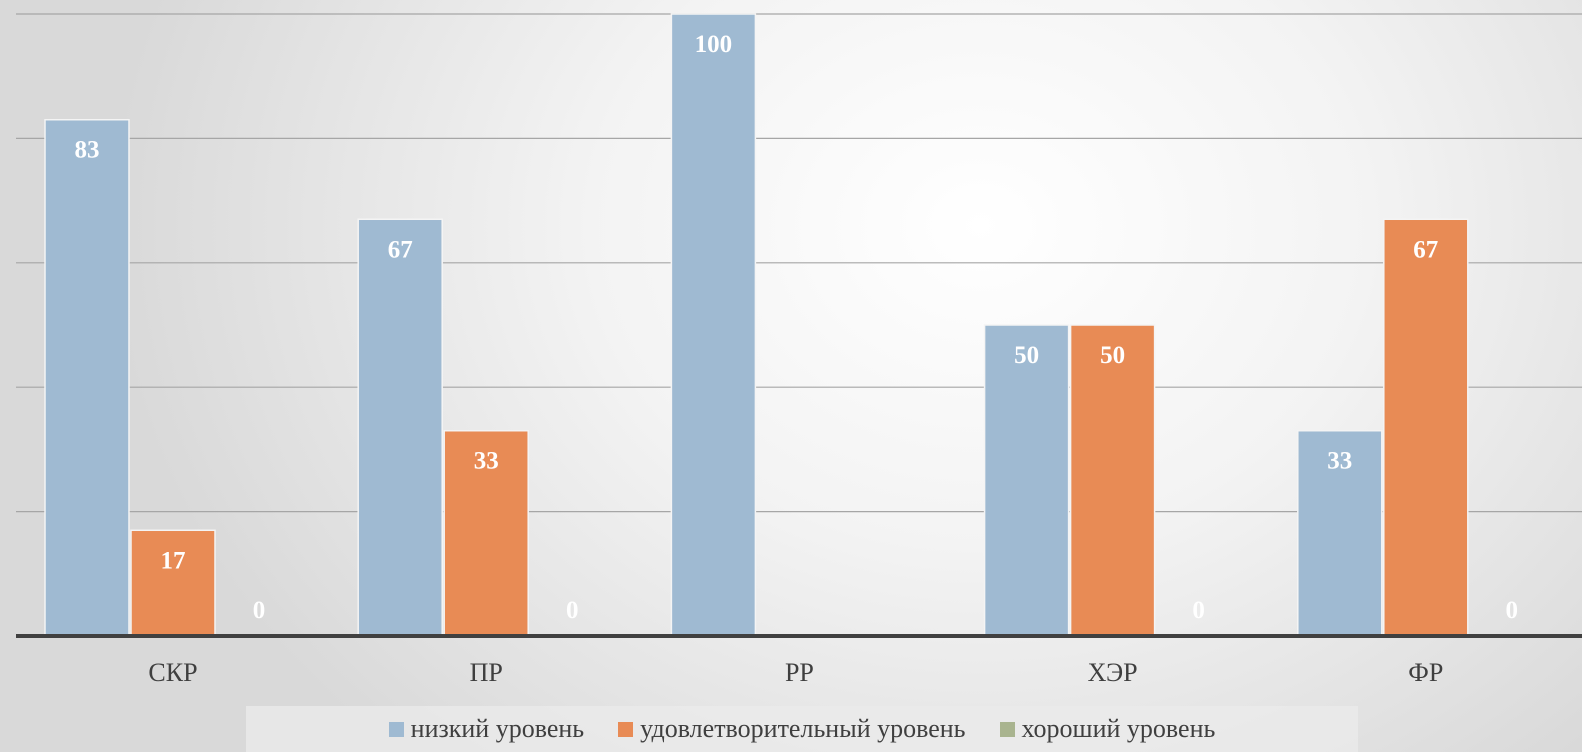 This screenshot has width=1582, height=752. What do you see at coordinates (486, 672) in the screenshot?
I see `category-label: ПР` at bounding box center [486, 672].